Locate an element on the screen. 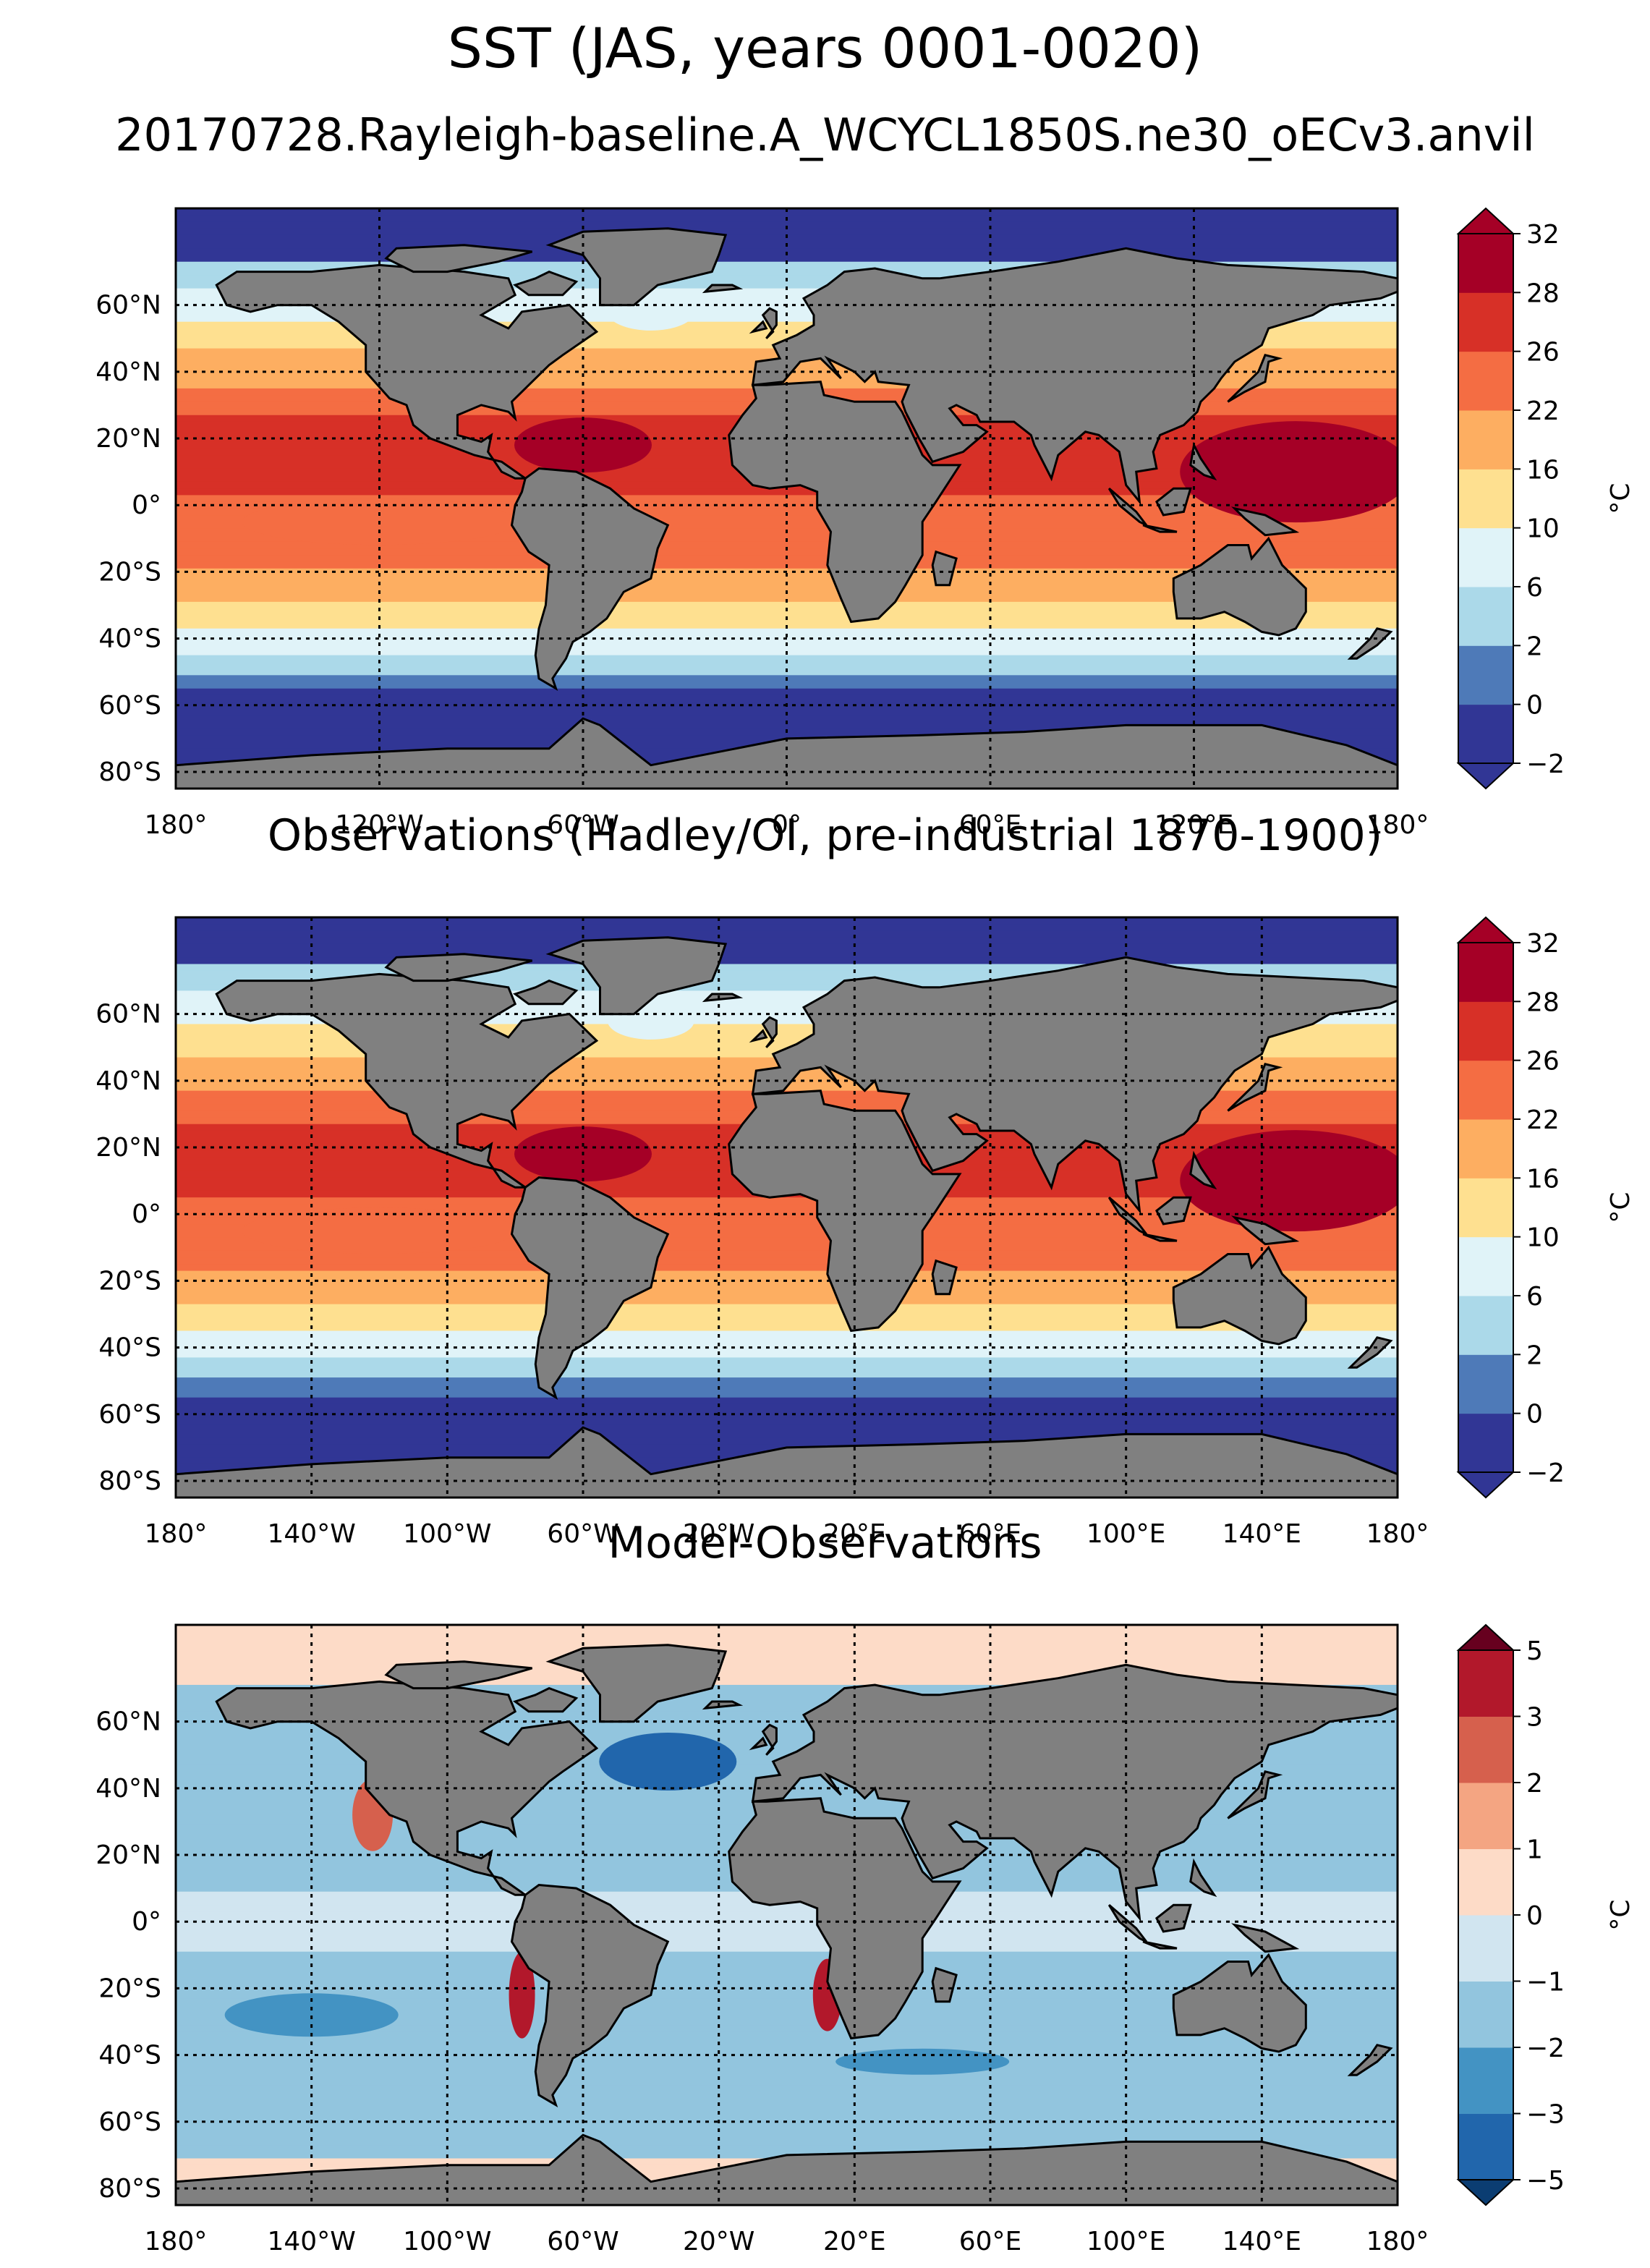 The width and height of the screenshot is (1650, 2268). cold-tongue is located at coordinates (379, 1230).